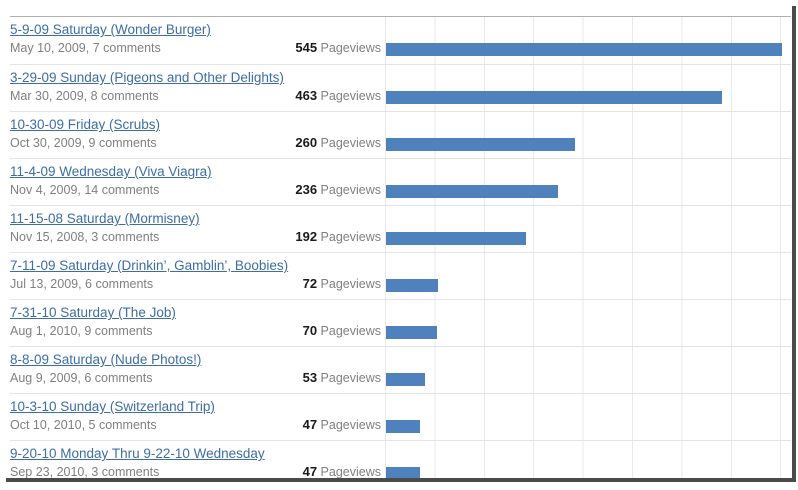  Describe the element at coordinates (85, 48) in the screenshot. I see `post-meta: May 10, 2009, 7 comments` at that location.